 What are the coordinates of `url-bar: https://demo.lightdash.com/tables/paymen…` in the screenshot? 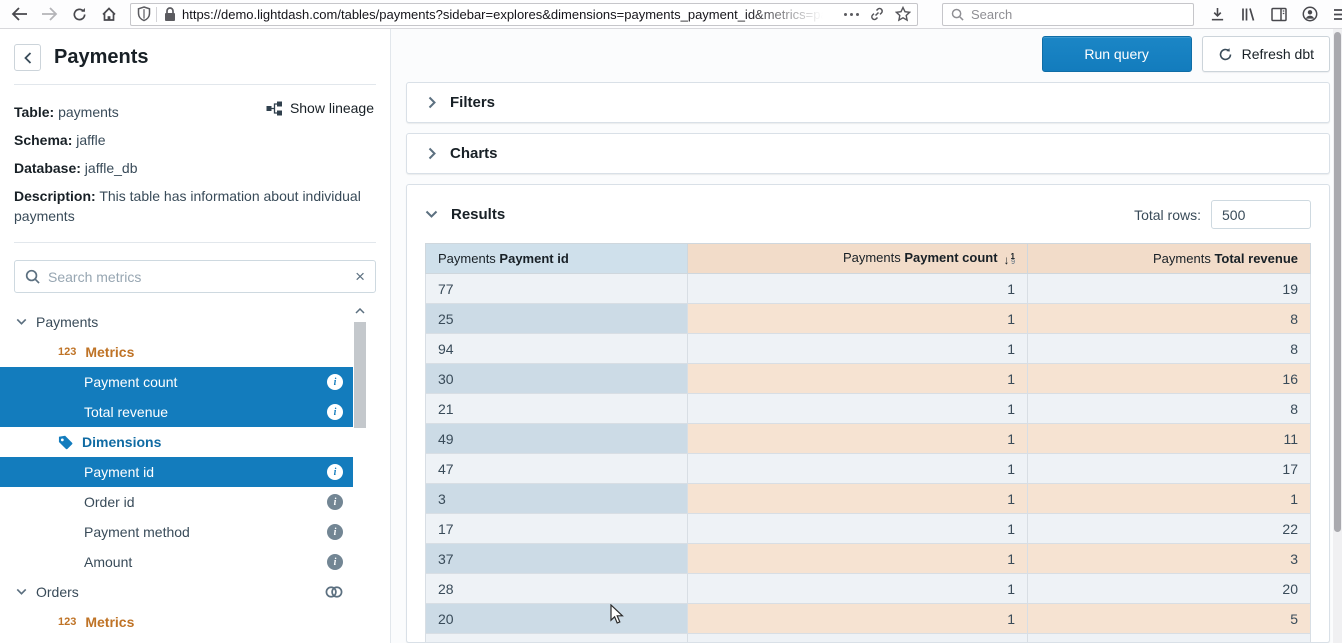 It's located at (524, 14).